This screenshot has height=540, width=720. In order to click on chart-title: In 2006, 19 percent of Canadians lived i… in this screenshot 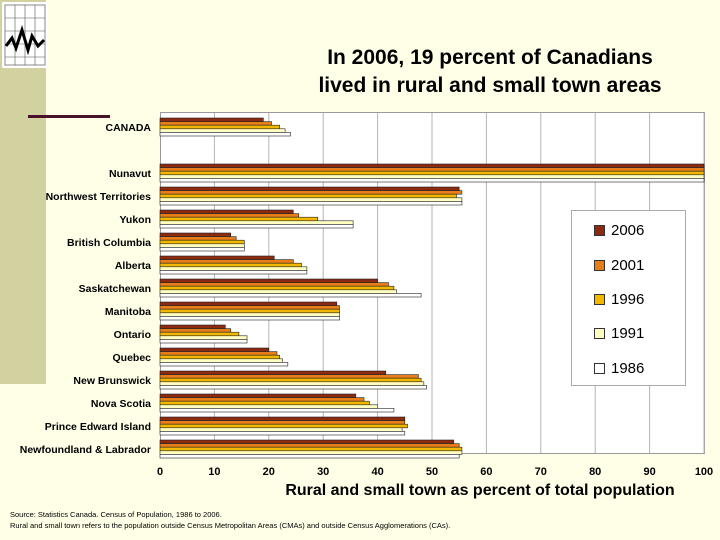, I will do `click(490, 72)`.